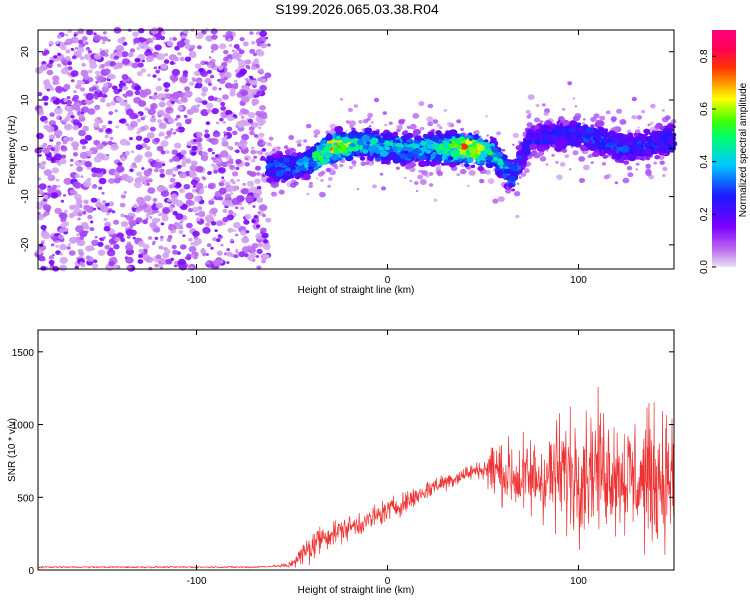  Describe the element at coordinates (578, 581) in the screenshot. I see `snr-x-tick-label: 100` at that location.